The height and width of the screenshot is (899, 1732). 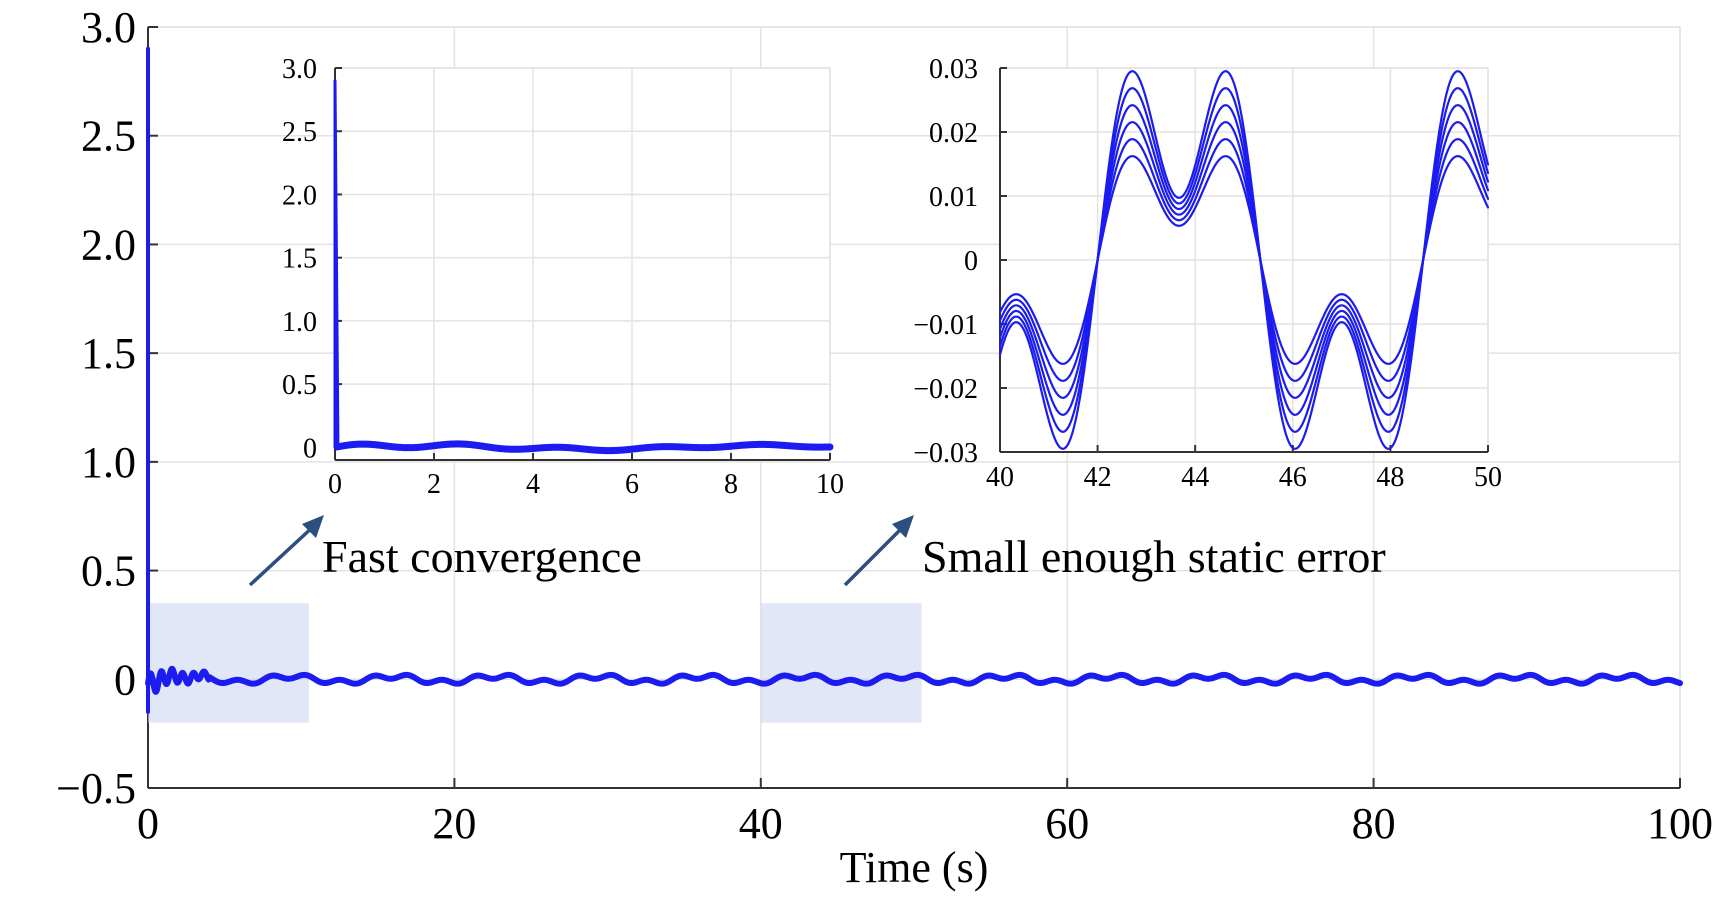 I want to click on inset-series-line, so click(x=583, y=447).